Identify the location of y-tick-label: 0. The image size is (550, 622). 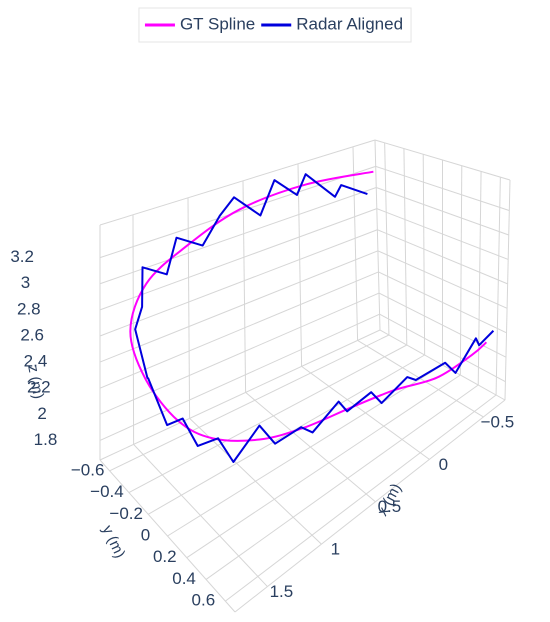
(145, 534).